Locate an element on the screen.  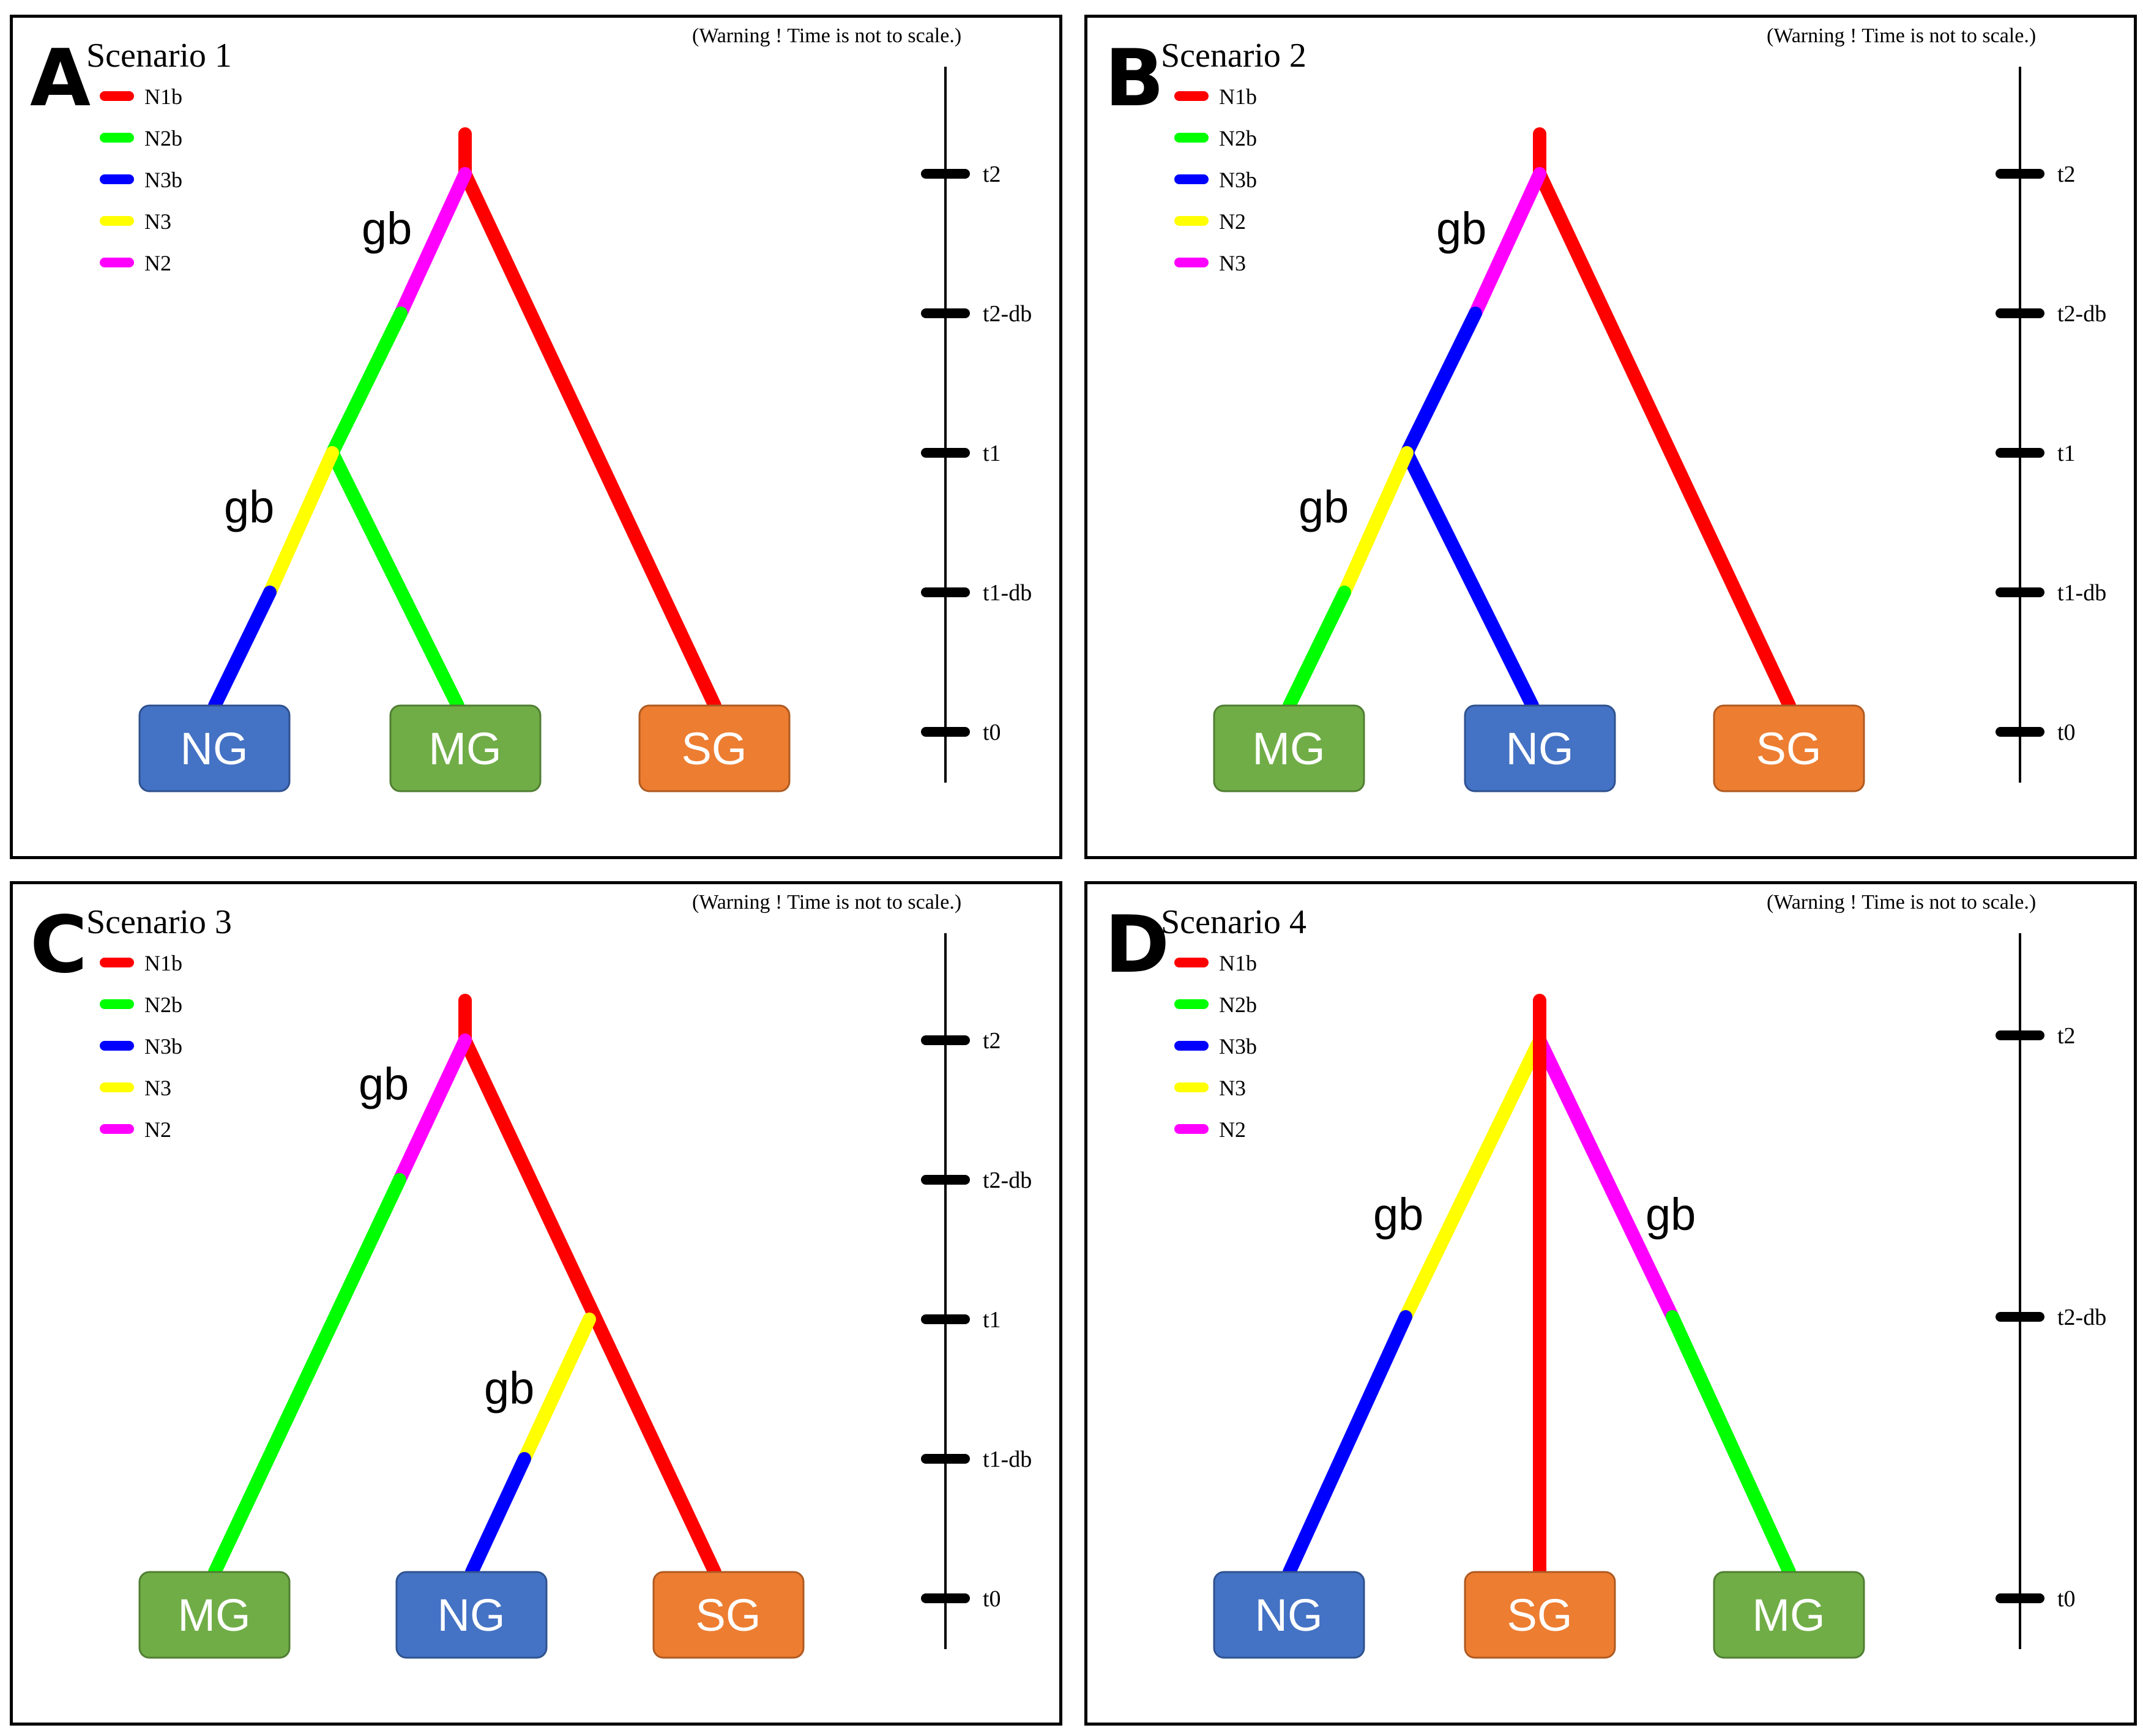
scenario-title: Scenario 1 is located at coordinates (159, 56).